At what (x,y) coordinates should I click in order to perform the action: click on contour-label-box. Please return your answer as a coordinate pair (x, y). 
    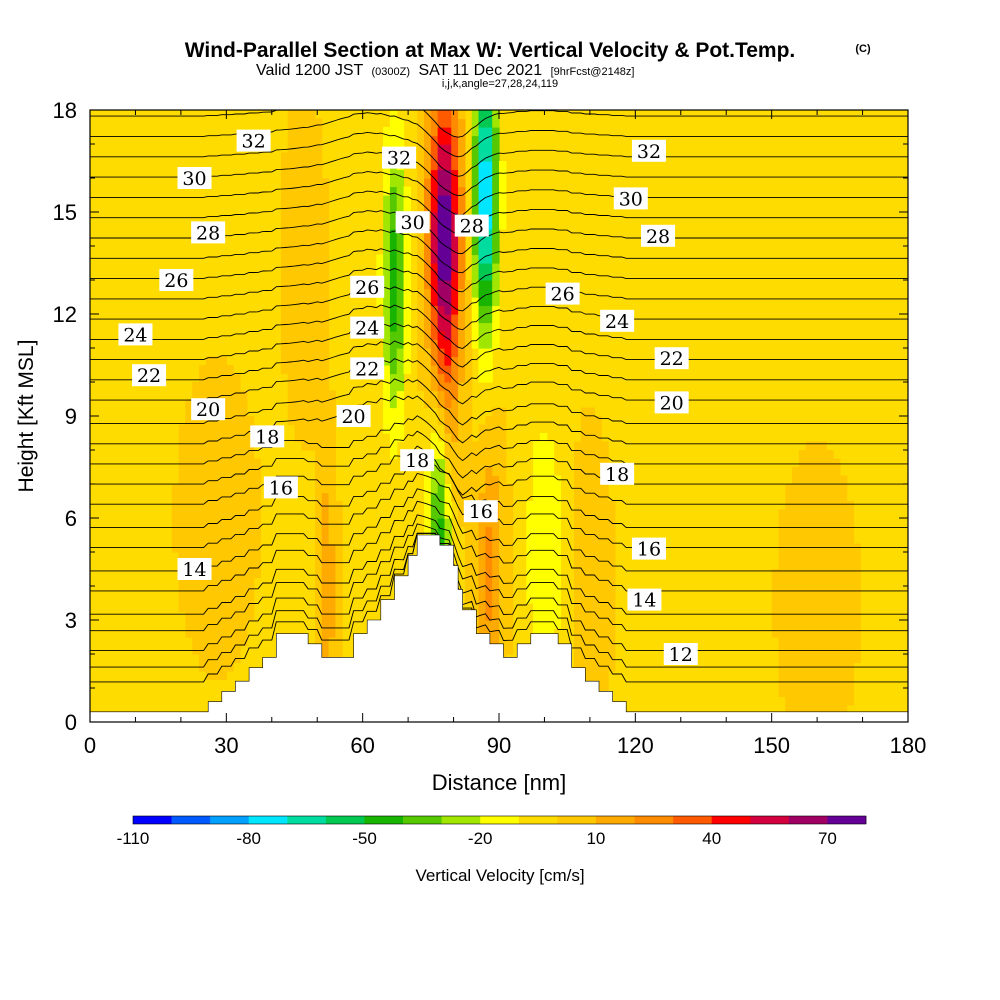
    Looking at the image, I should click on (617, 320).